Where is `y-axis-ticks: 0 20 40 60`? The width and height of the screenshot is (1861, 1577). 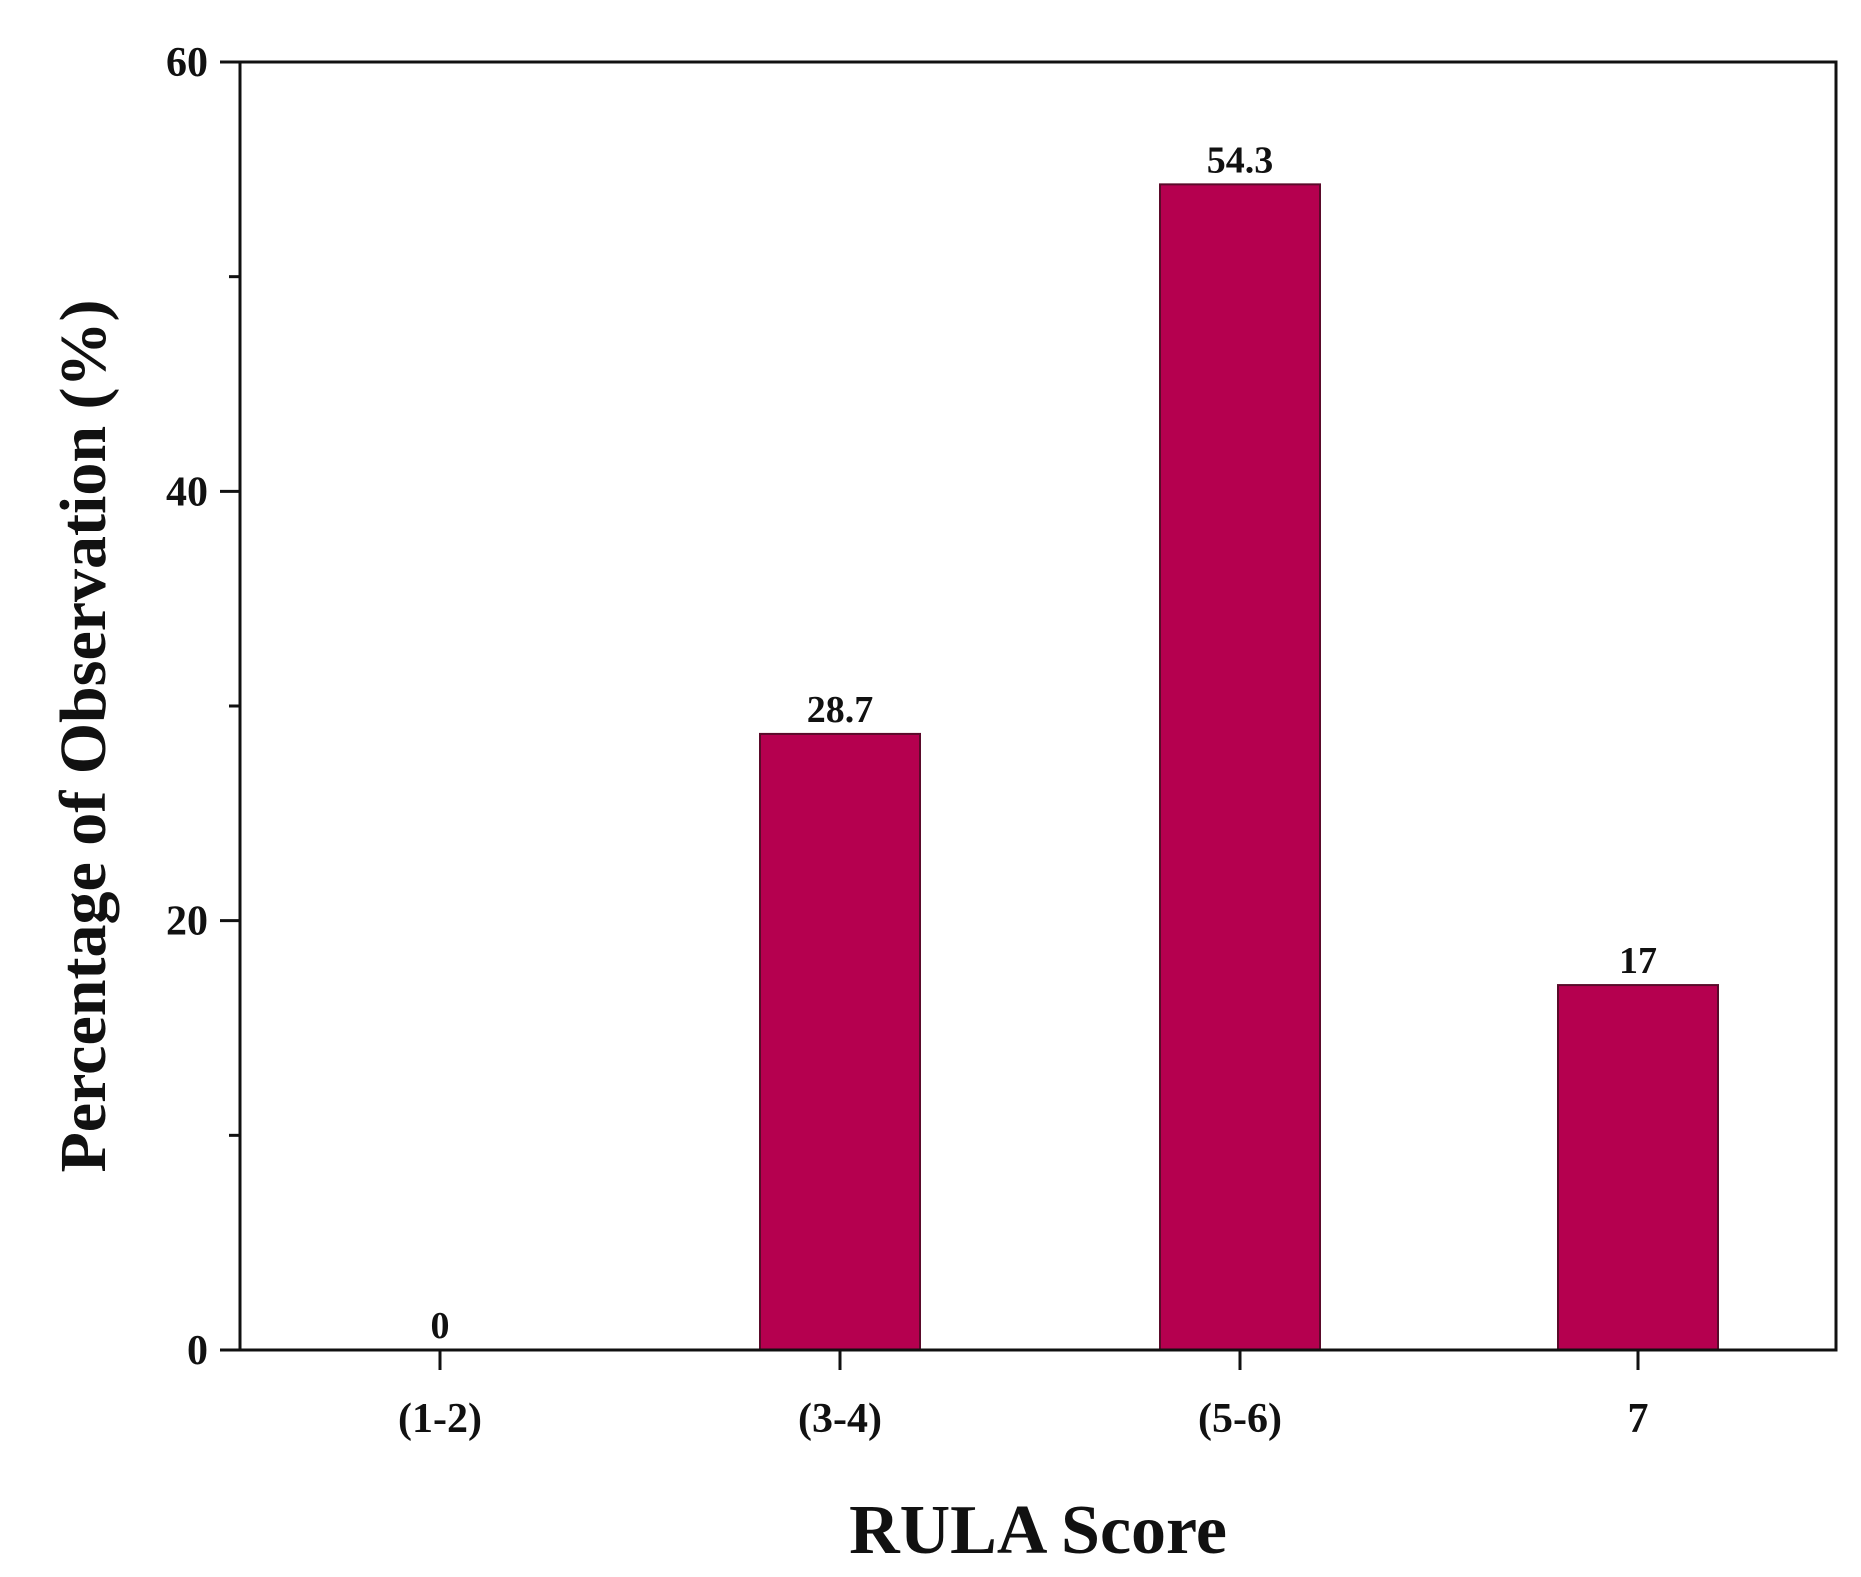
y-axis-ticks: 0 20 40 60 is located at coordinates (203, 707).